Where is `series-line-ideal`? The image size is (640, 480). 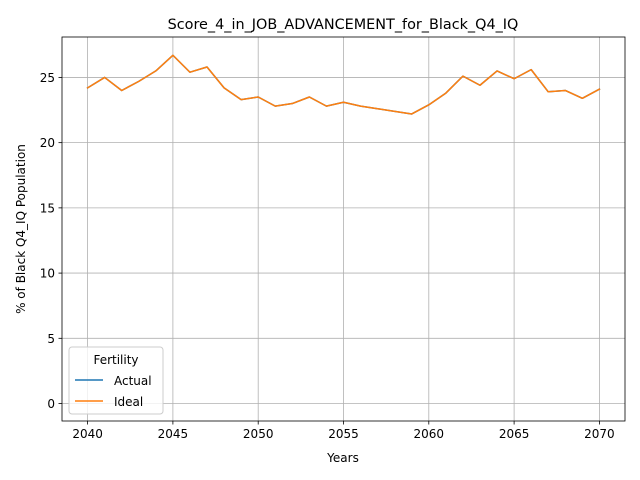 series-line-ideal is located at coordinates (343, 84).